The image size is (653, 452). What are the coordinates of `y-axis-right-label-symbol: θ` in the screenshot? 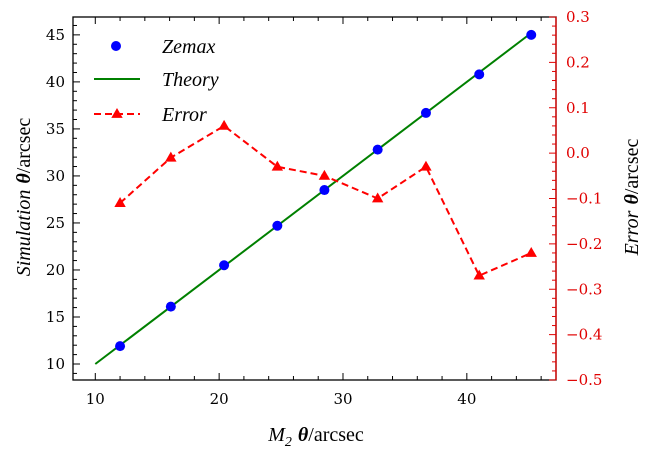 It's located at (632, 199).